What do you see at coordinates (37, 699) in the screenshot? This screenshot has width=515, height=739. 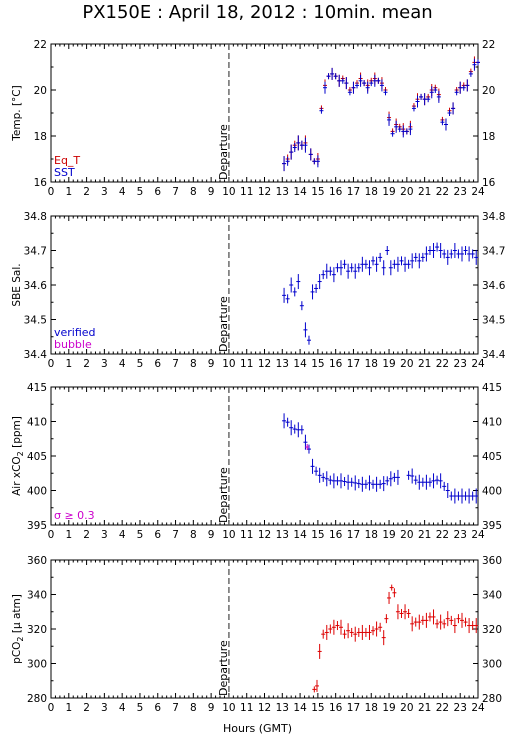 I see `y-tick-label: 280` at bounding box center [37, 699].